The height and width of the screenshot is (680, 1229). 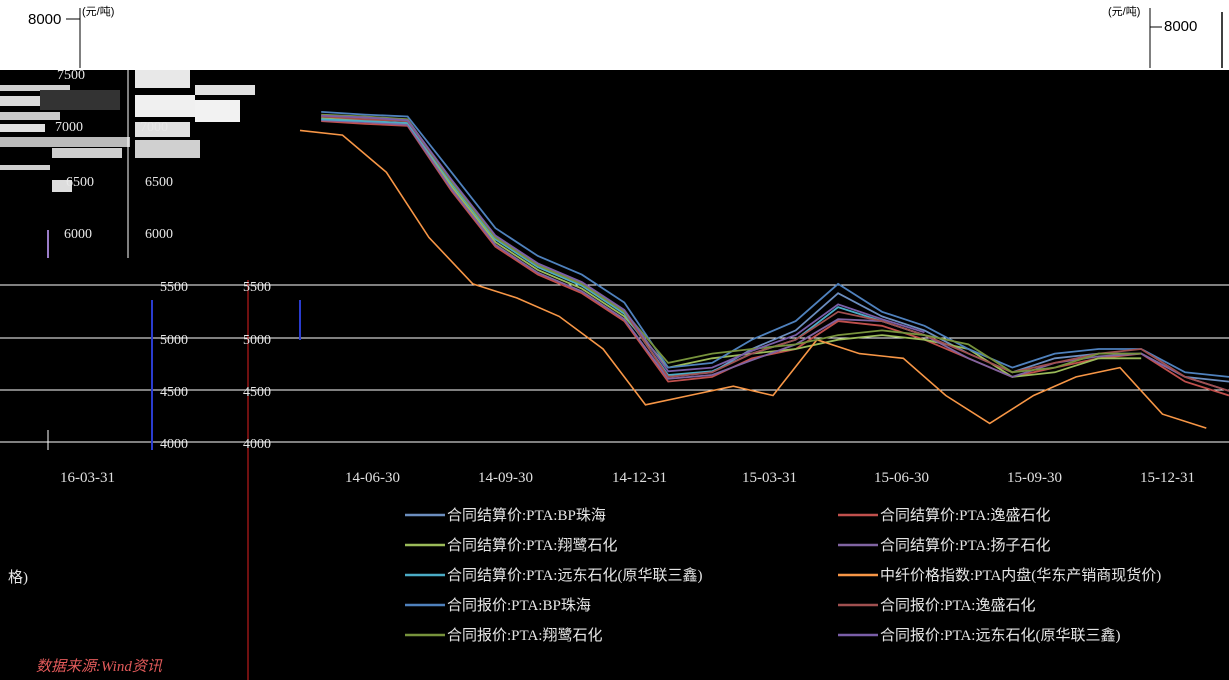 I want to click on y-tick-upper-left-3: 6000, so click(x=78, y=234).